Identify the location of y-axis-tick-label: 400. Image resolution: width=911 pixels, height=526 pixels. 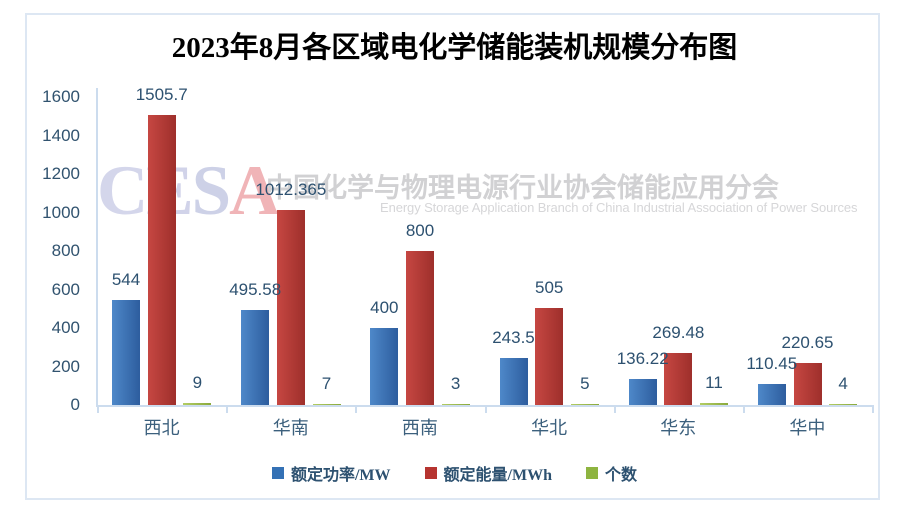
(65, 327).